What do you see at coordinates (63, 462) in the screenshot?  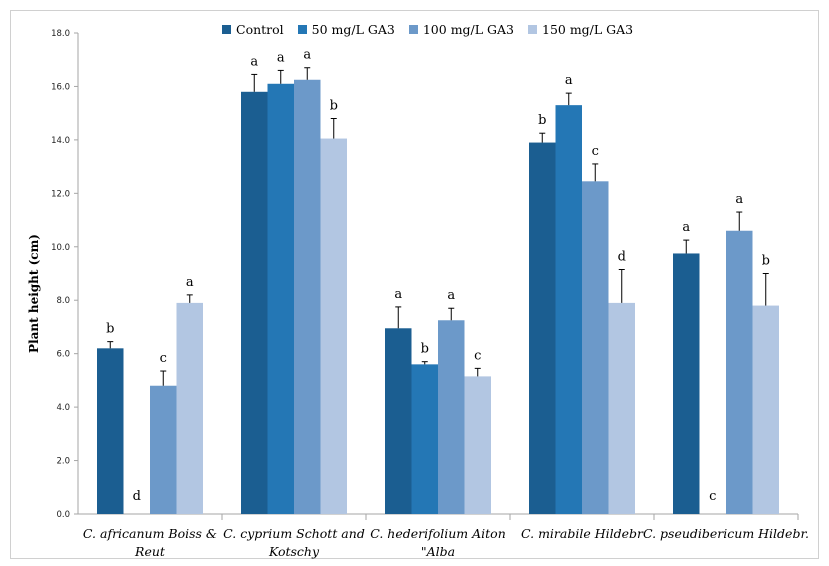 I see `y-tick-label: 2.0` at bounding box center [63, 462].